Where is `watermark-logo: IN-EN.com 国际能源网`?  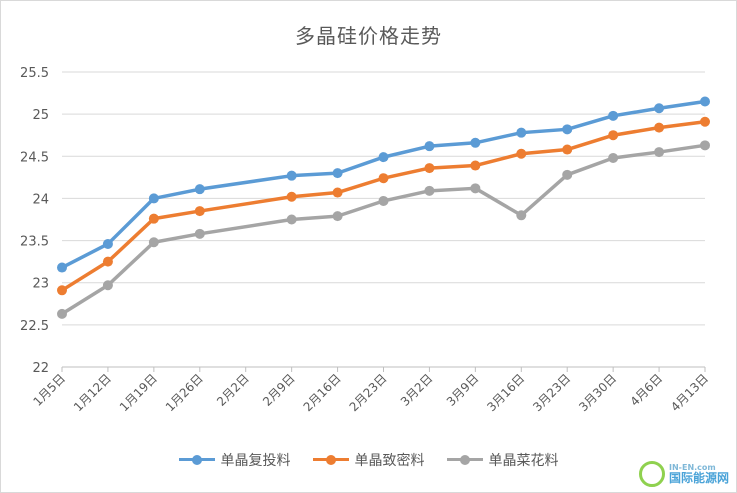
watermark-logo: IN-EN.com 国际能源网 is located at coordinates (683, 474).